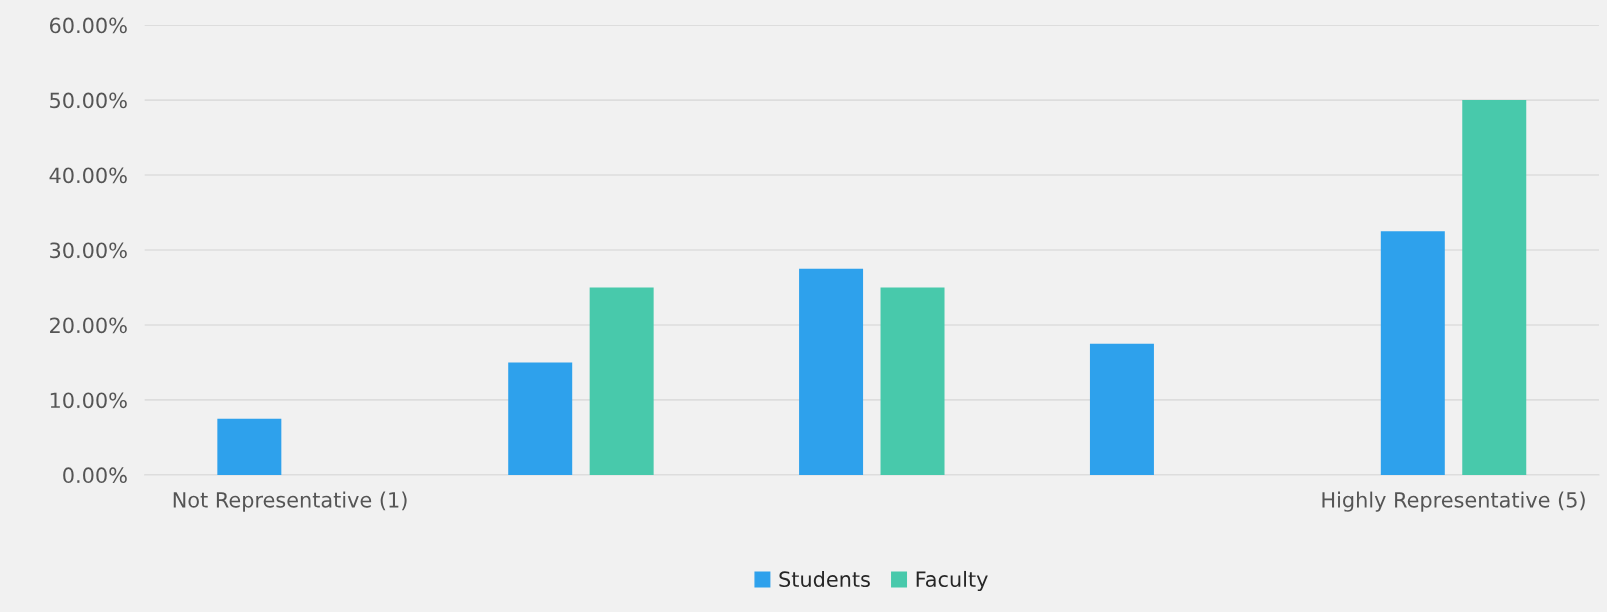 The image size is (1607, 612). What do you see at coordinates (88, 25) in the screenshot?
I see `y-tick-label: 60.00%` at bounding box center [88, 25].